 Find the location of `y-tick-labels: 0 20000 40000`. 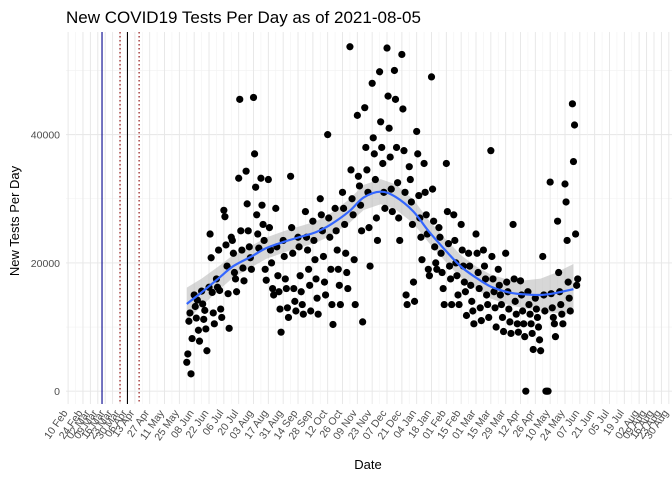

y-tick-labels: 0 20000 40000 is located at coordinates (45, 264).